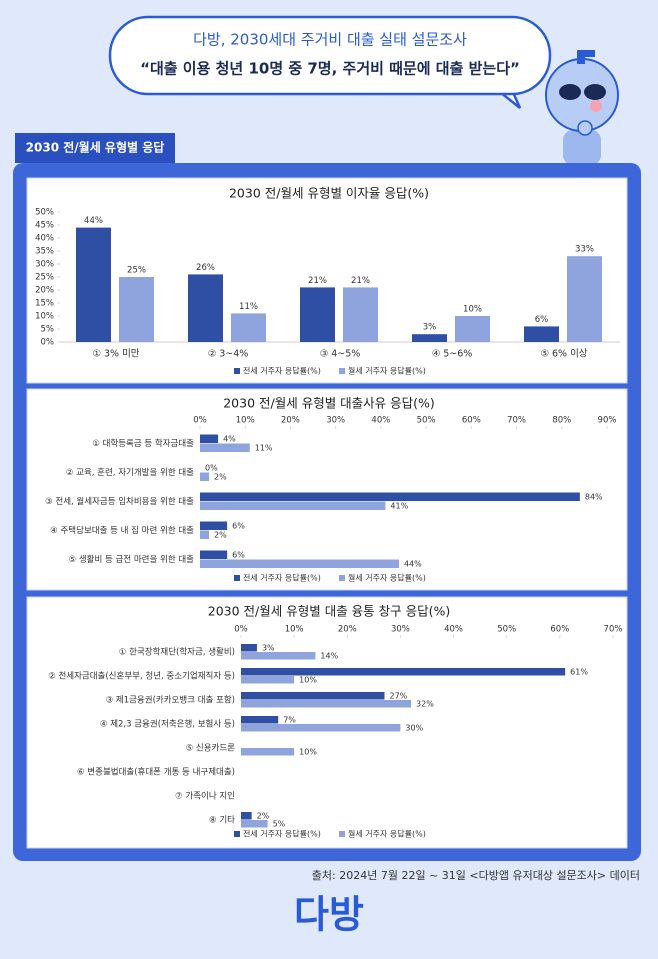 Image resolution: width=658 pixels, height=959 pixels. What do you see at coordinates (347, 630) in the screenshot?
I see `x-tick-label: 20%` at bounding box center [347, 630].